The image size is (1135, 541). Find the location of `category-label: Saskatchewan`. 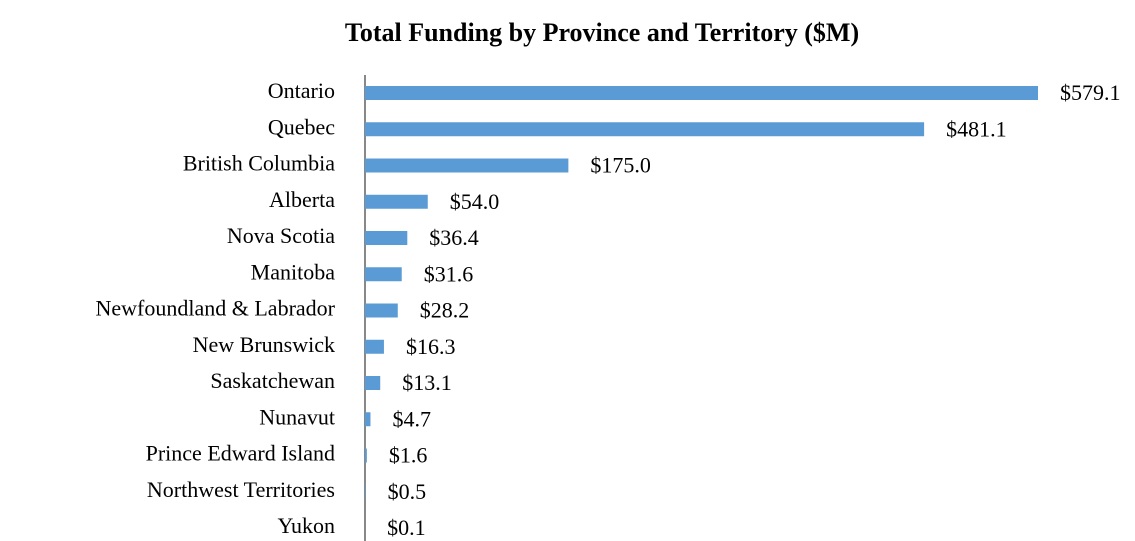

category-label: Saskatchewan is located at coordinates (272, 380).